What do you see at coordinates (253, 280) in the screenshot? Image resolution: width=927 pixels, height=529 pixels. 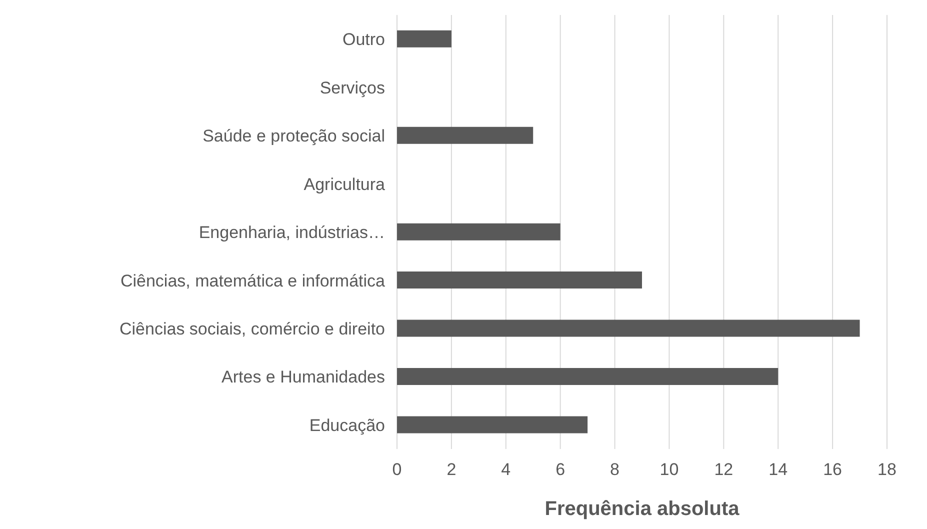 I see `y-tick-label: Ciências, matemática e informática` at bounding box center [253, 280].